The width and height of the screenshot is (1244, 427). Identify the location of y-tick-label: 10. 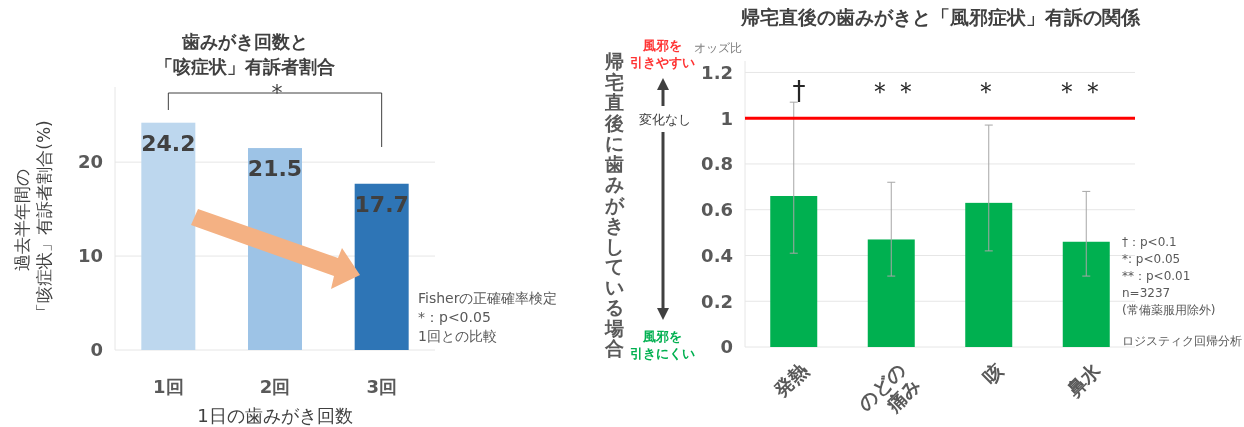
(90, 256).